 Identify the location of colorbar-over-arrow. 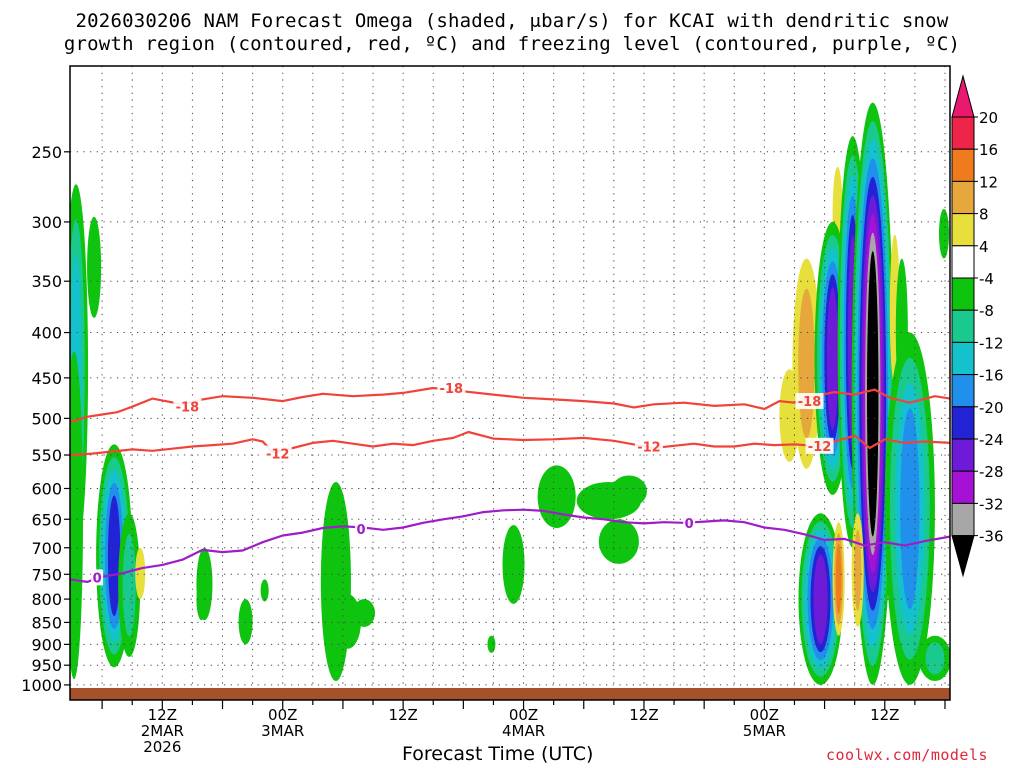
(963, 96).